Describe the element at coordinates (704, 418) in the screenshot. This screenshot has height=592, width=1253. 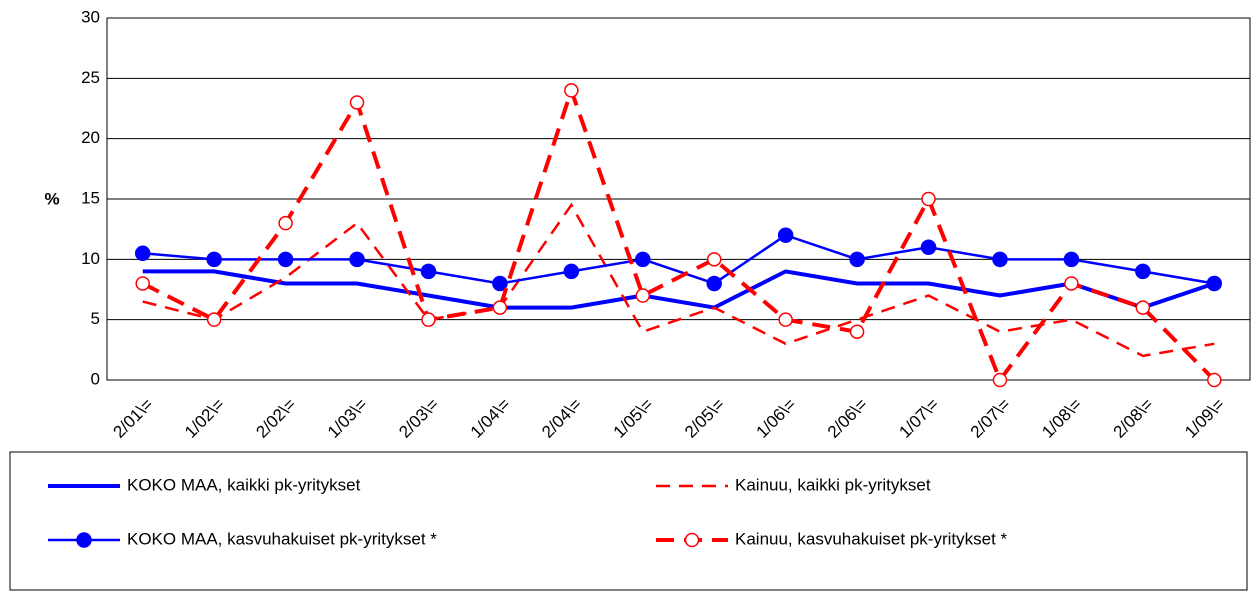
I see `x-tick-label: 2/05\=` at that location.